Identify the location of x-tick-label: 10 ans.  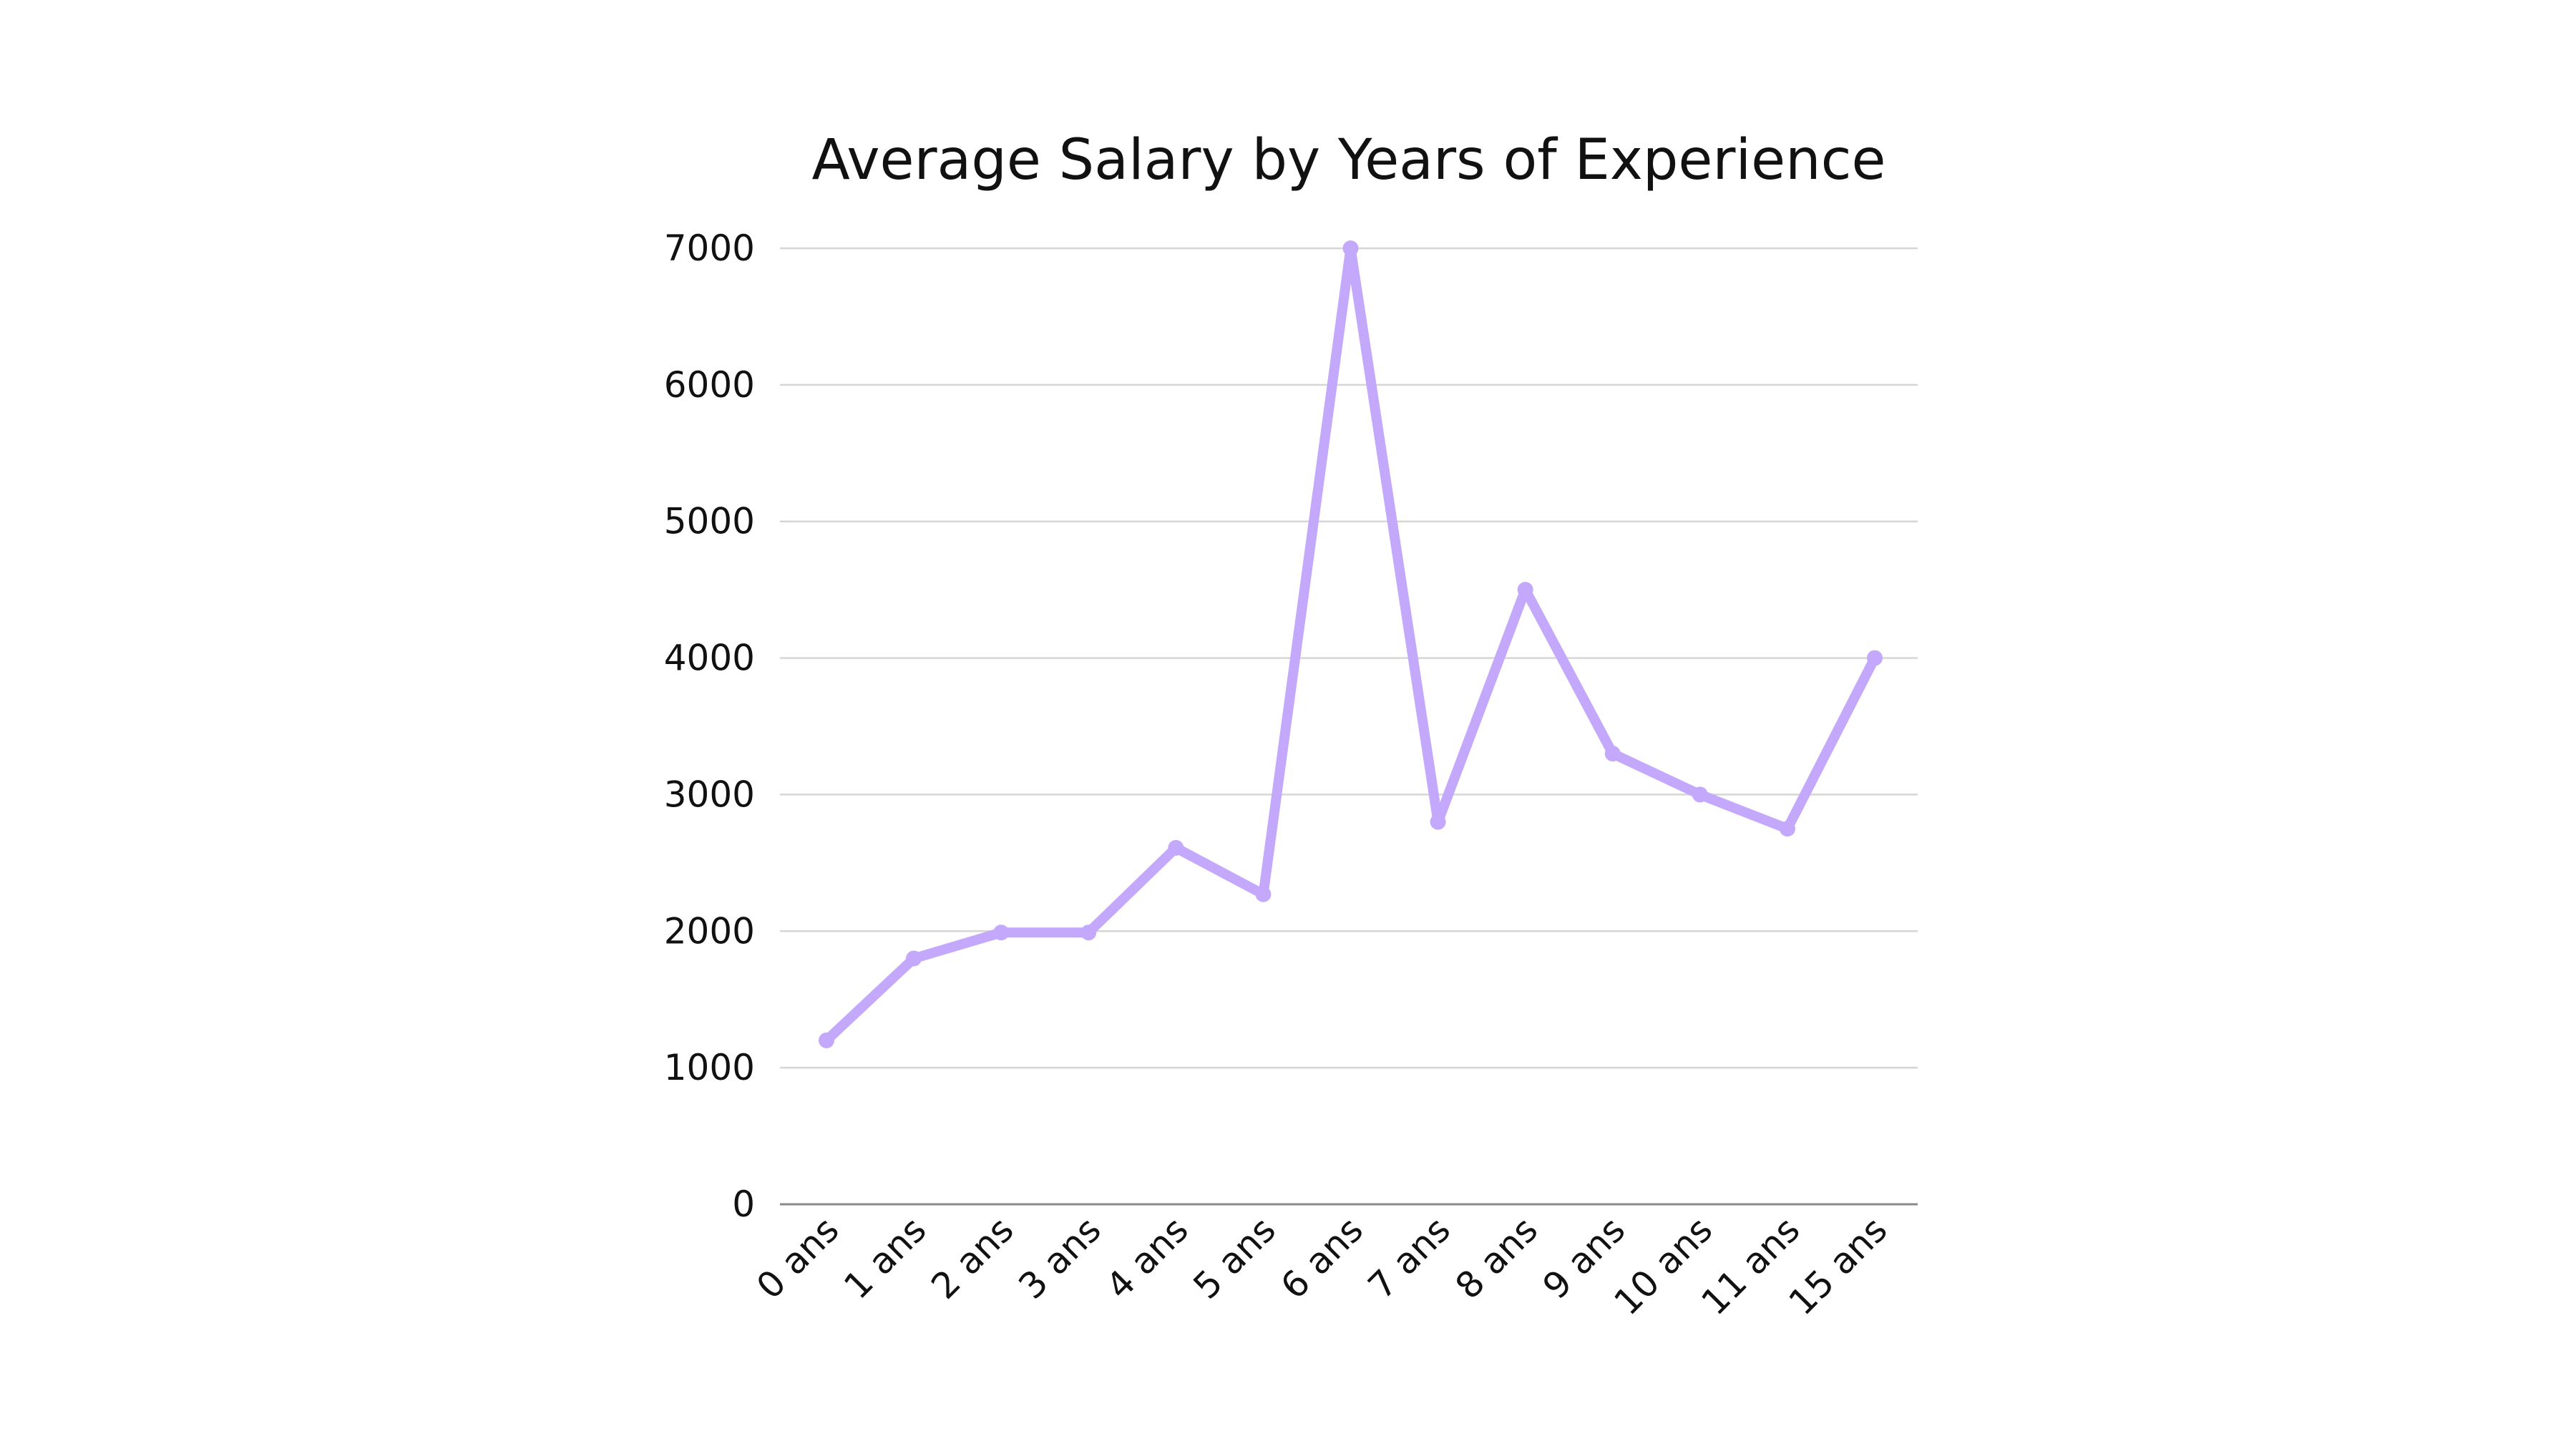
(1663, 1266).